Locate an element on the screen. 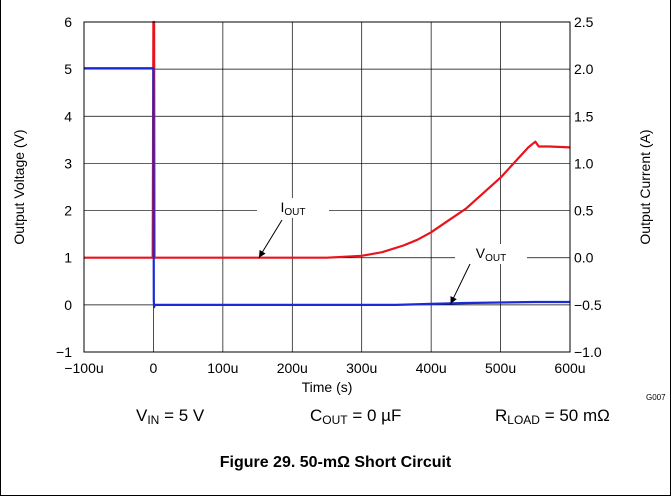  condition-vin: VIN = 5 V is located at coordinates (170, 416).